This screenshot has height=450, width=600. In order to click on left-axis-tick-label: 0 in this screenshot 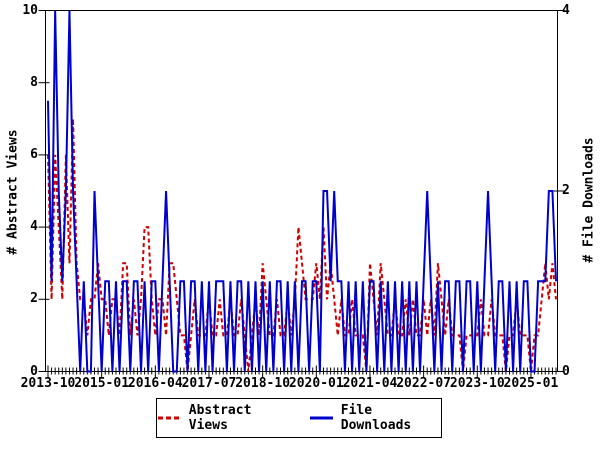, I will do `click(34, 371)`.